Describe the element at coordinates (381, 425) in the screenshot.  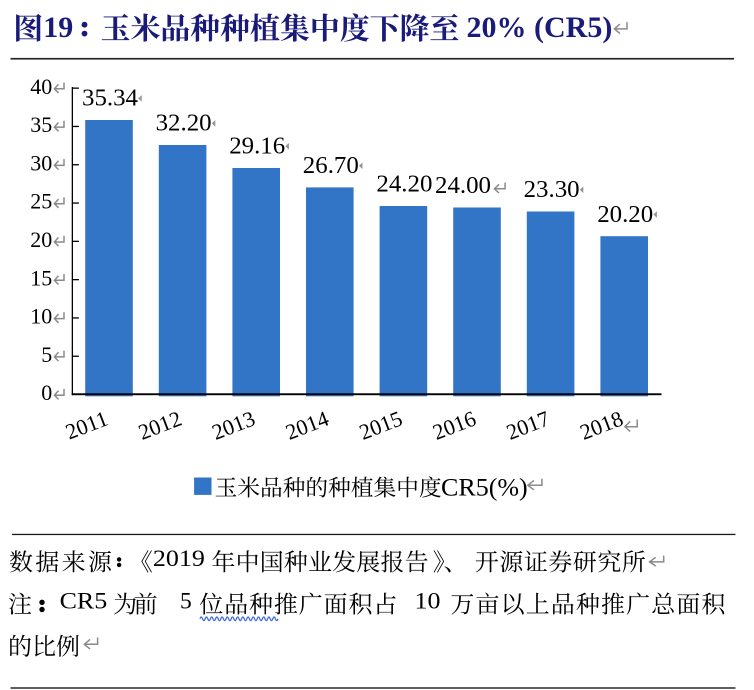
I see `svg-text: 2015` at that location.